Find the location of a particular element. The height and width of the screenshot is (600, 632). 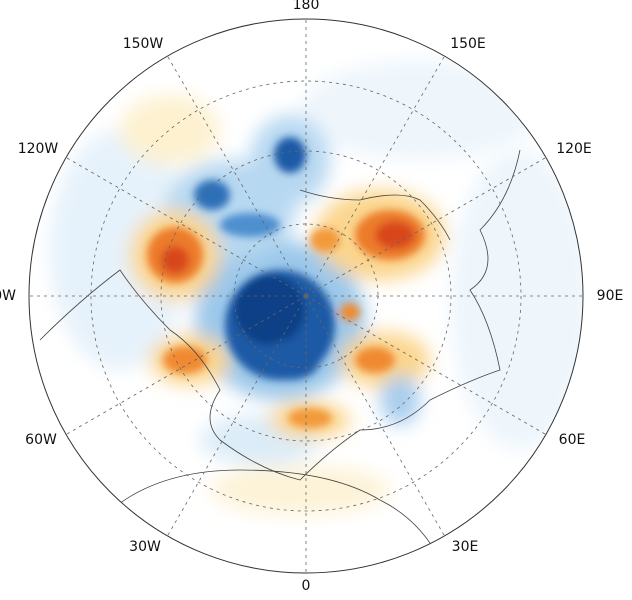

lon-label: 30E is located at coordinates (465, 547).